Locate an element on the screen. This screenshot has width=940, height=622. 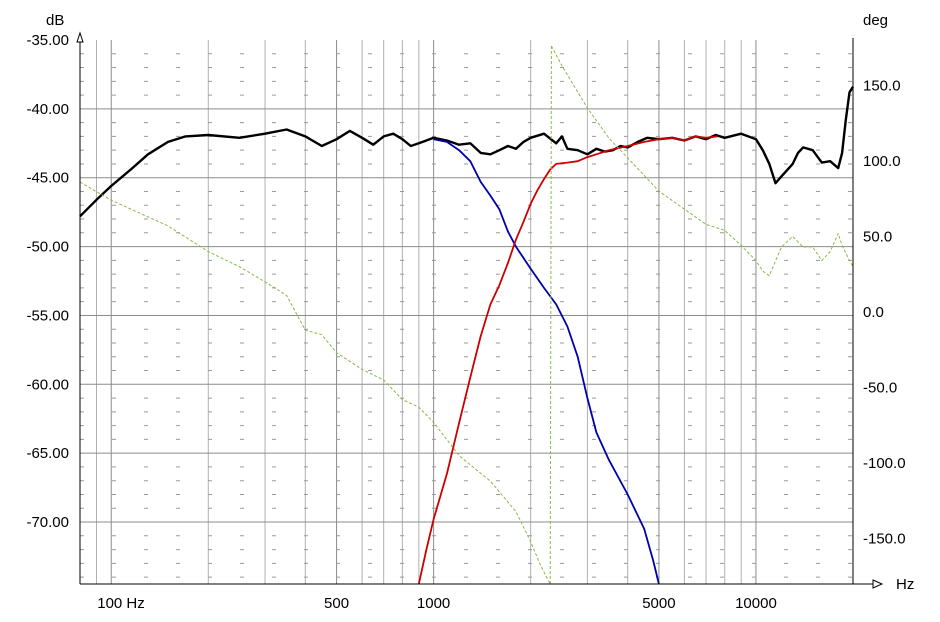
left-tick-label: -35.00 is located at coordinates (47, 40).